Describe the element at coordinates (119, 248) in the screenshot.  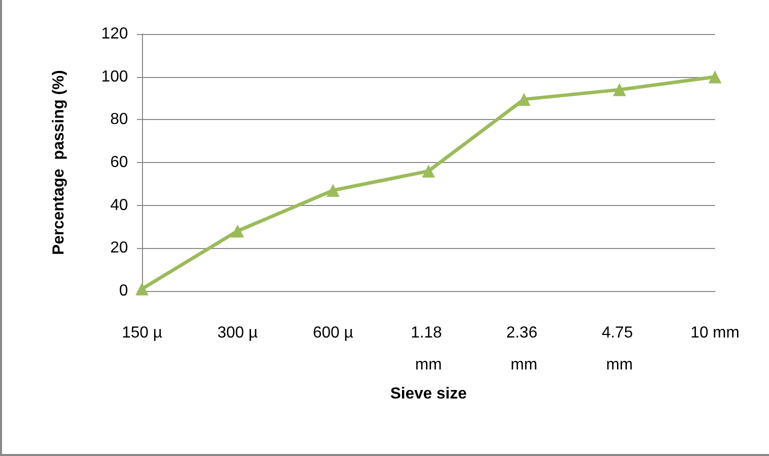
I see `y-tick-label: 20` at that location.